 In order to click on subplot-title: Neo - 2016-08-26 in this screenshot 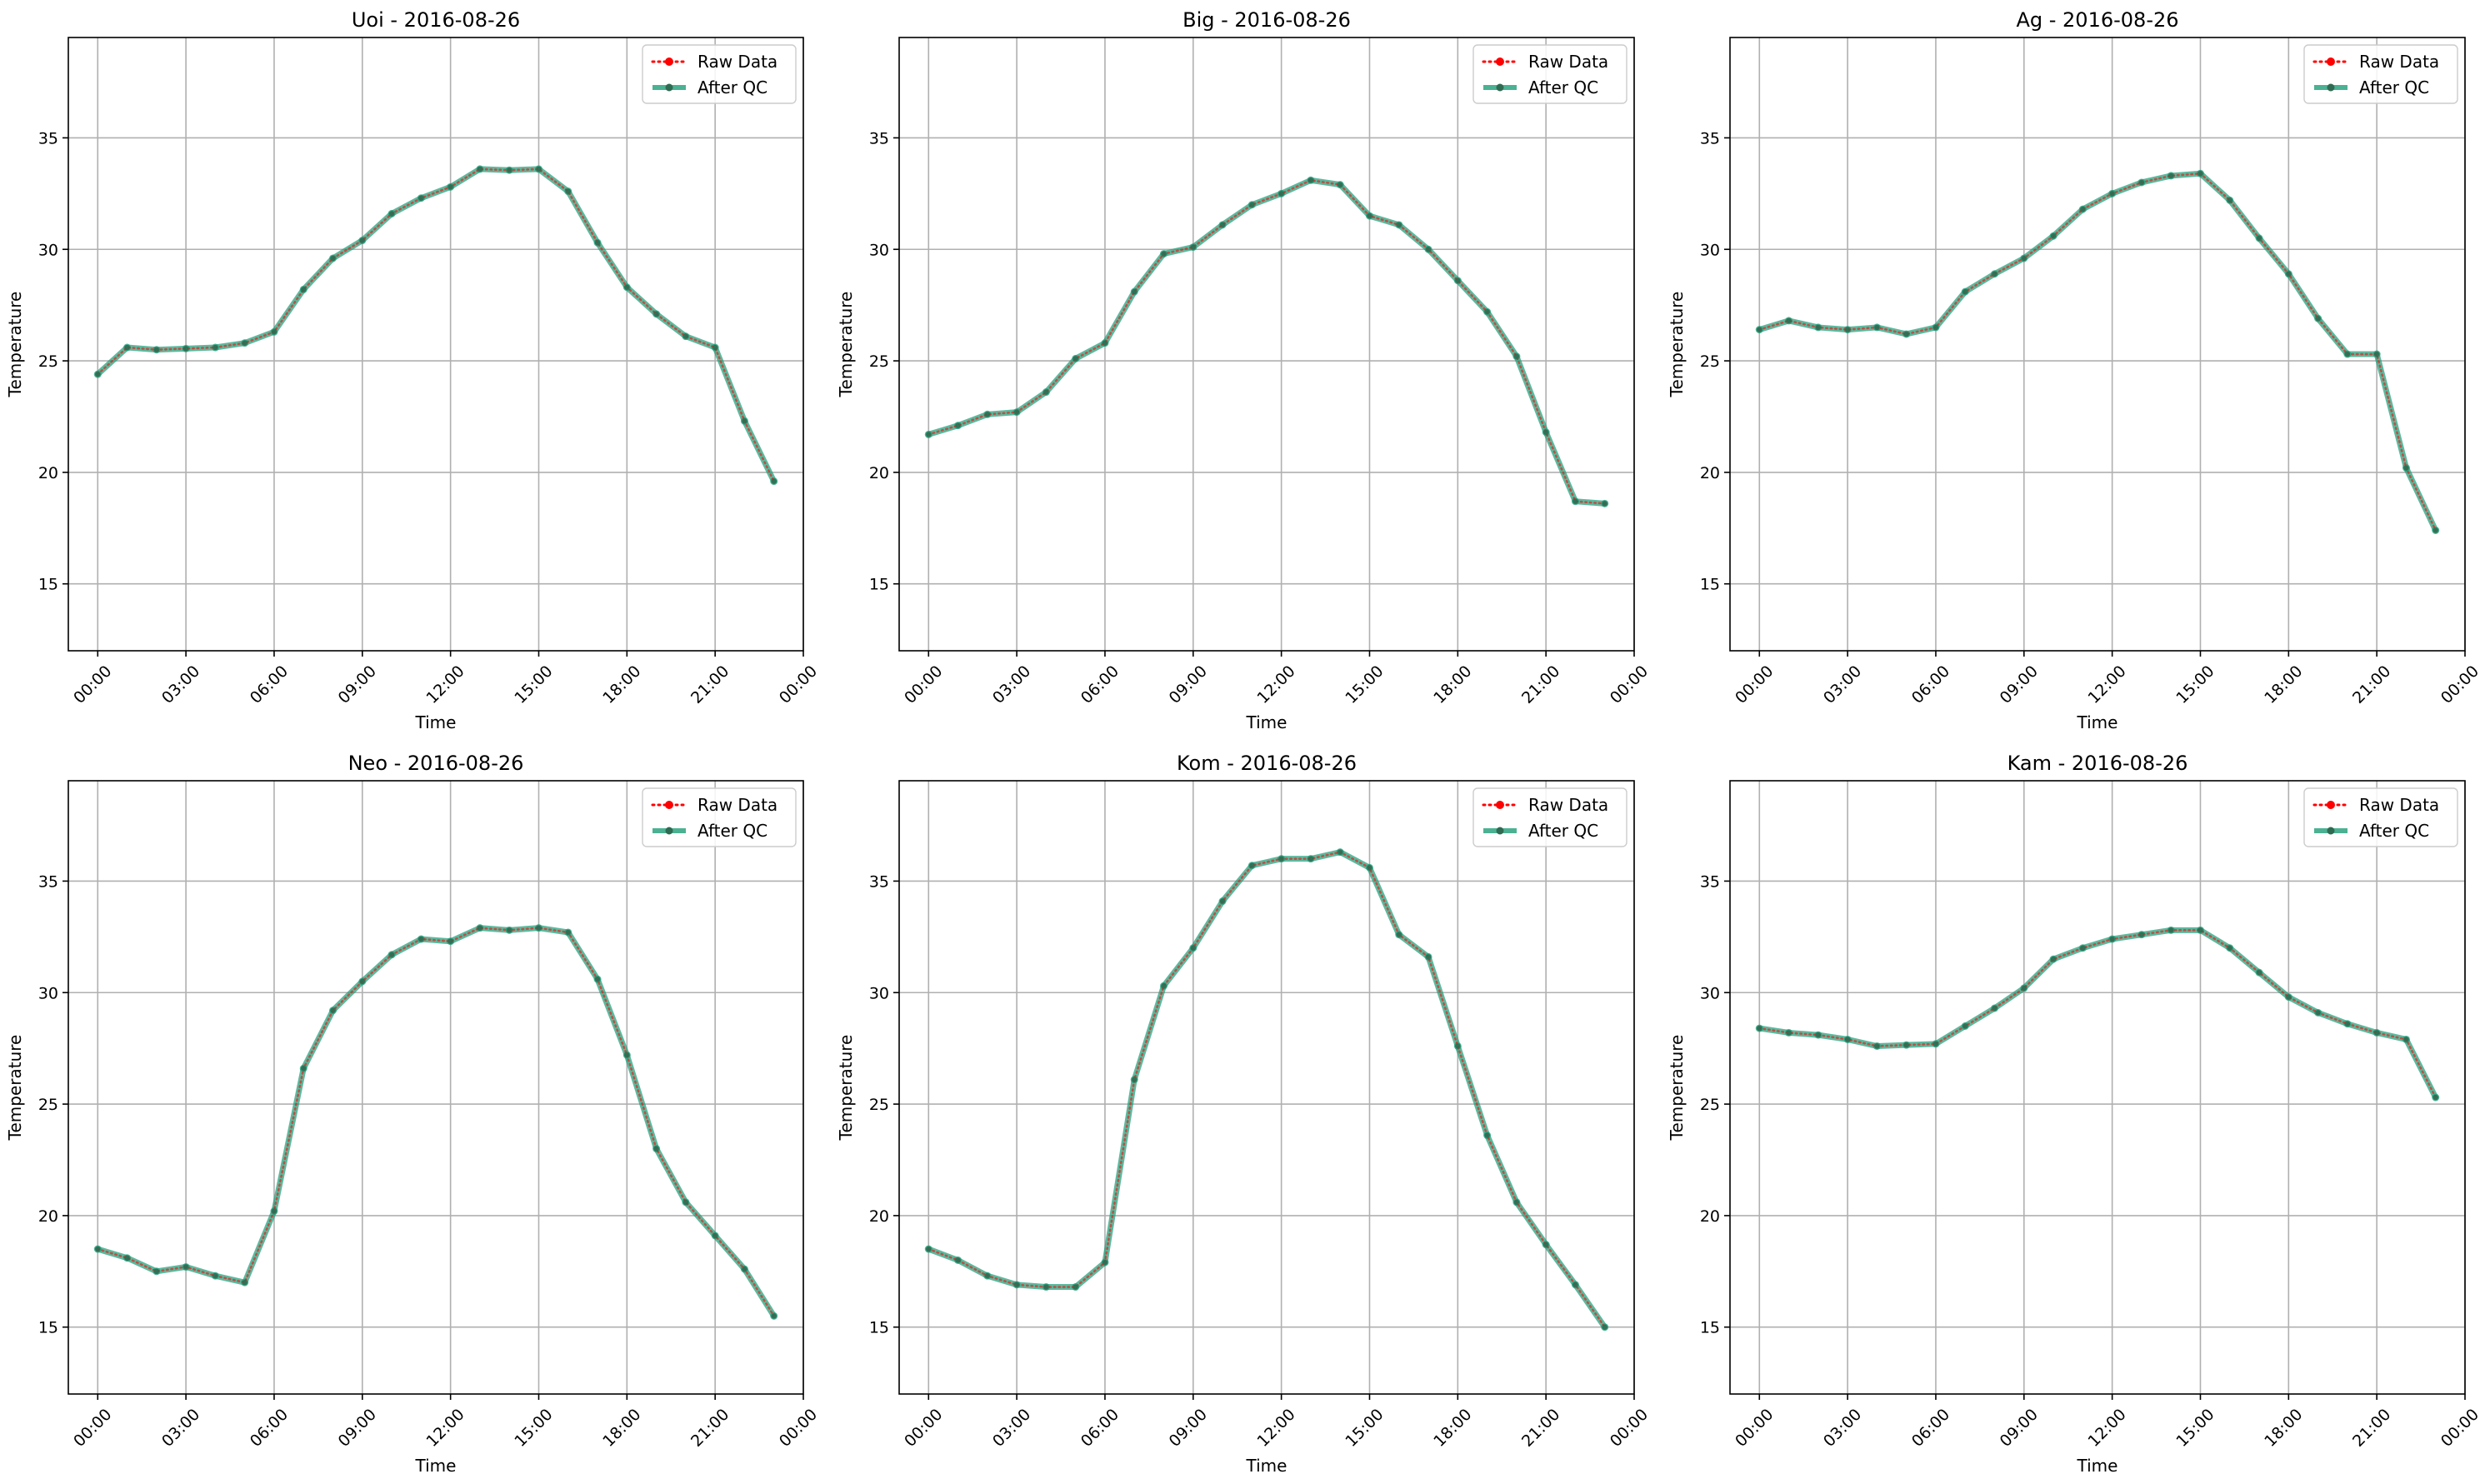, I will do `click(436, 764)`.